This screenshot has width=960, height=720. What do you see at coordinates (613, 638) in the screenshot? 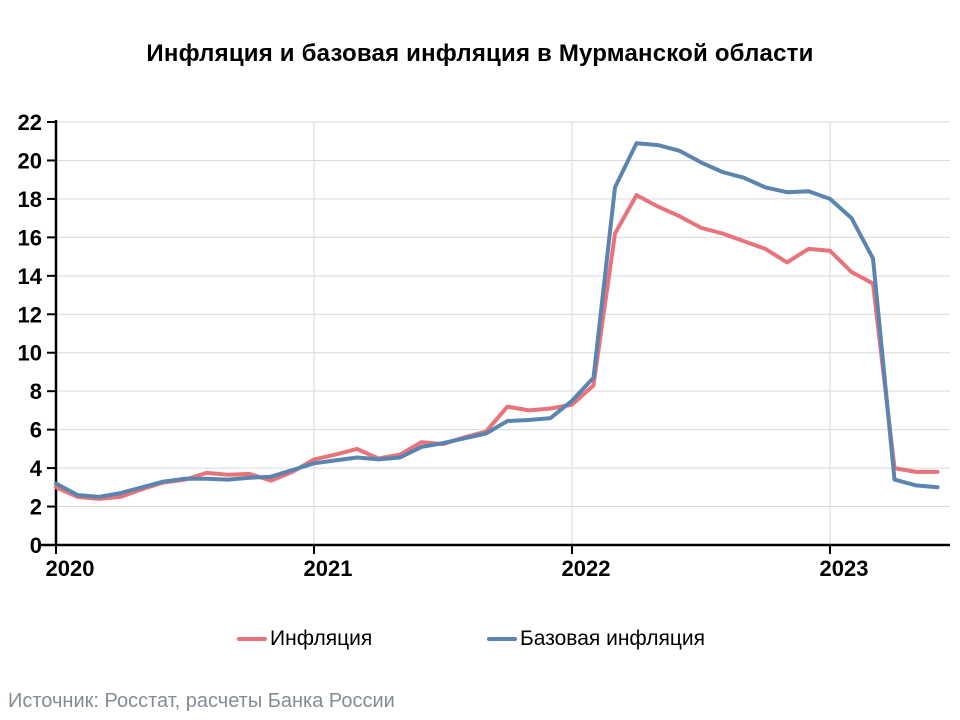
I see `legend-label: Базовая инфляция` at bounding box center [613, 638].